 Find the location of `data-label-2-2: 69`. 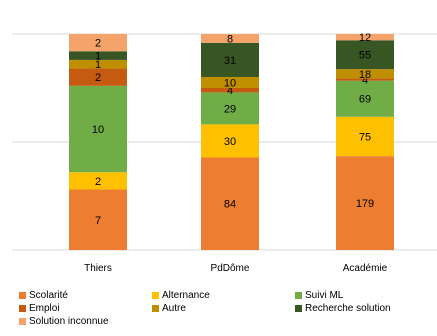

data-label-2-2: 69 is located at coordinates (365, 100).